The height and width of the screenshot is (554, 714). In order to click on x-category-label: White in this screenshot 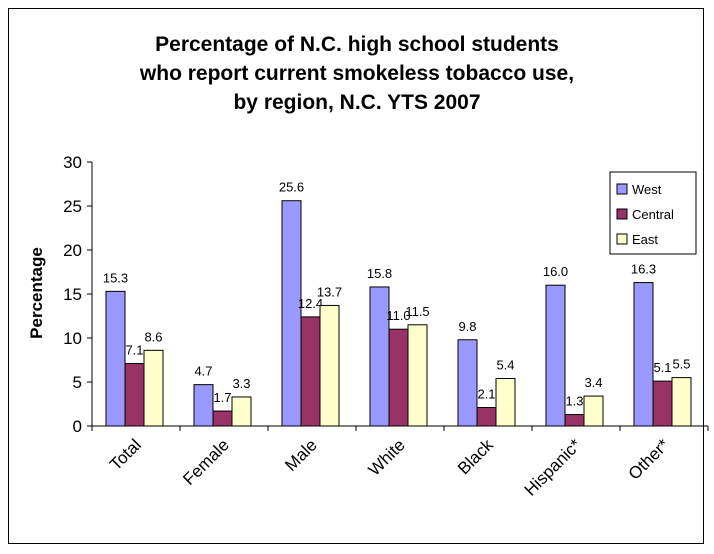, I will do `click(387, 457)`.